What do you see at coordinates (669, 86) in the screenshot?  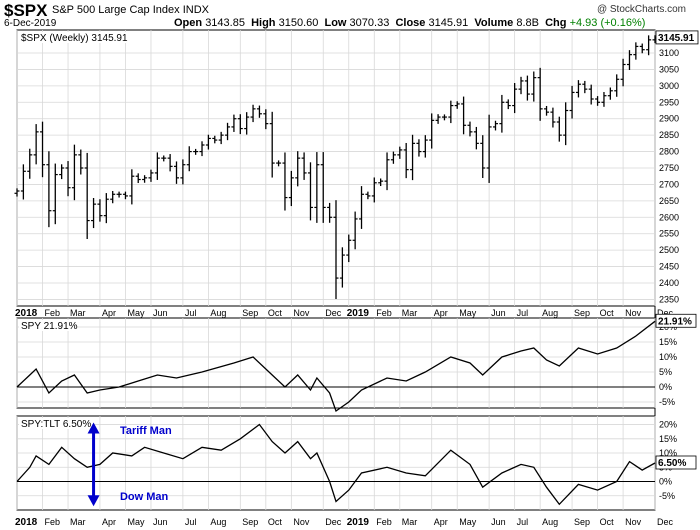 I see `y-tick-label-price: 3000` at bounding box center [669, 86].